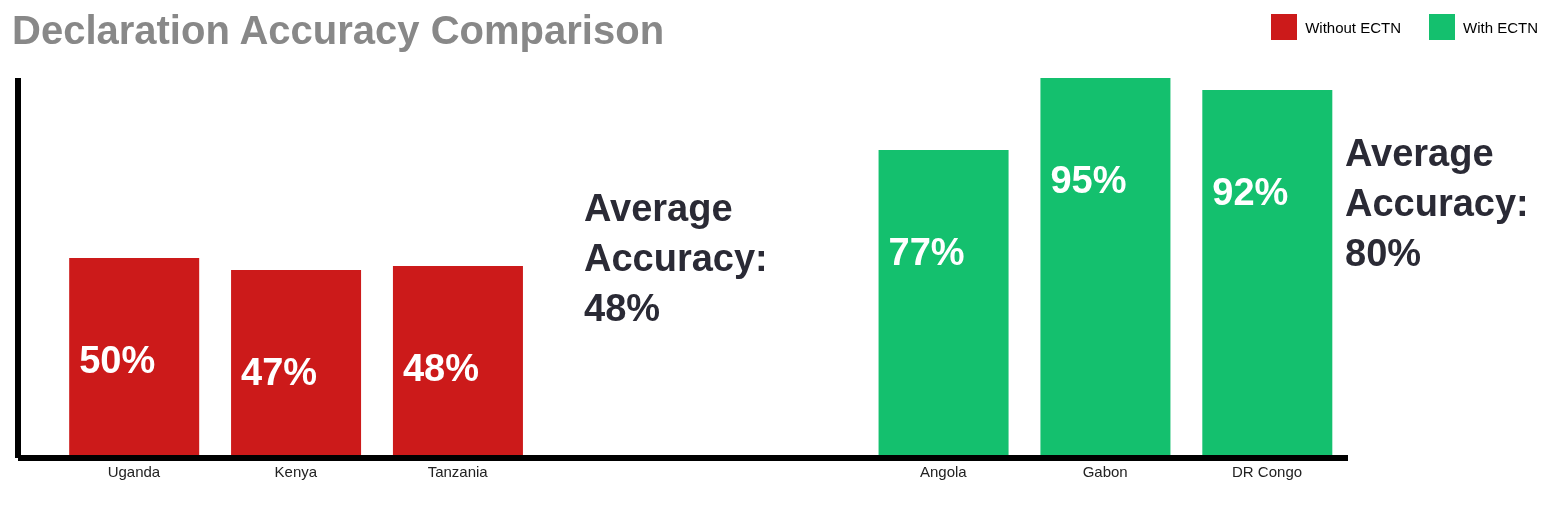 Image resolution: width=1554 pixels, height=505 pixels. What do you see at coordinates (1353, 27) in the screenshot?
I see `legend-label: Without ECTN` at bounding box center [1353, 27].